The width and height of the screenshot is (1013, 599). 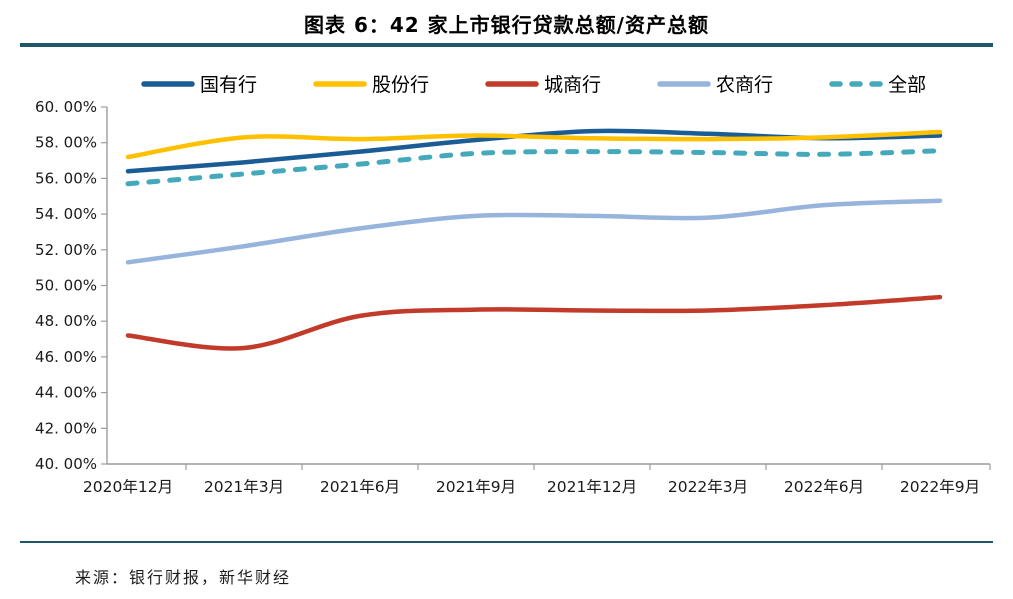 I want to click on legend-item-0: 国有行, so click(x=199, y=83).